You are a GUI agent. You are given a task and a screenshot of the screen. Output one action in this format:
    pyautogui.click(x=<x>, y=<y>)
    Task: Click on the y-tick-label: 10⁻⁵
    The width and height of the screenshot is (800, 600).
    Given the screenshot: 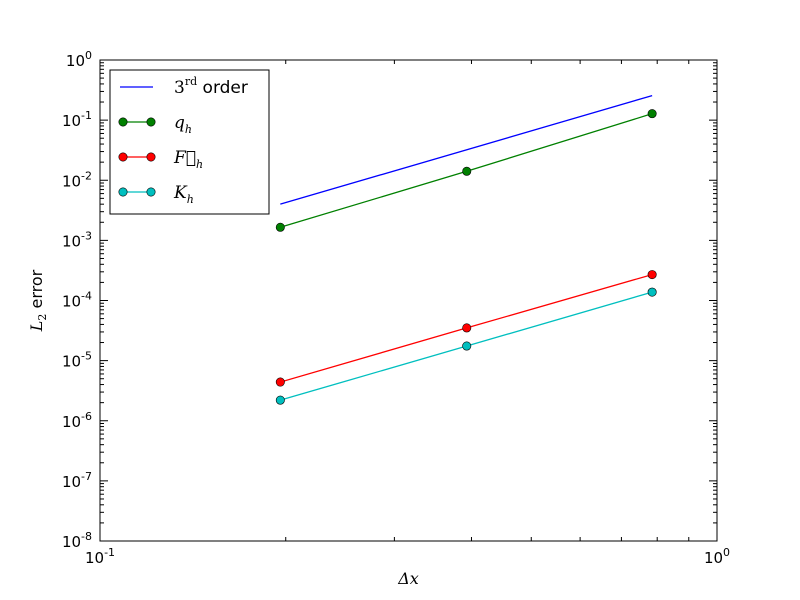 What is the action you would take?
    pyautogui.click(x=77, y=360)
    